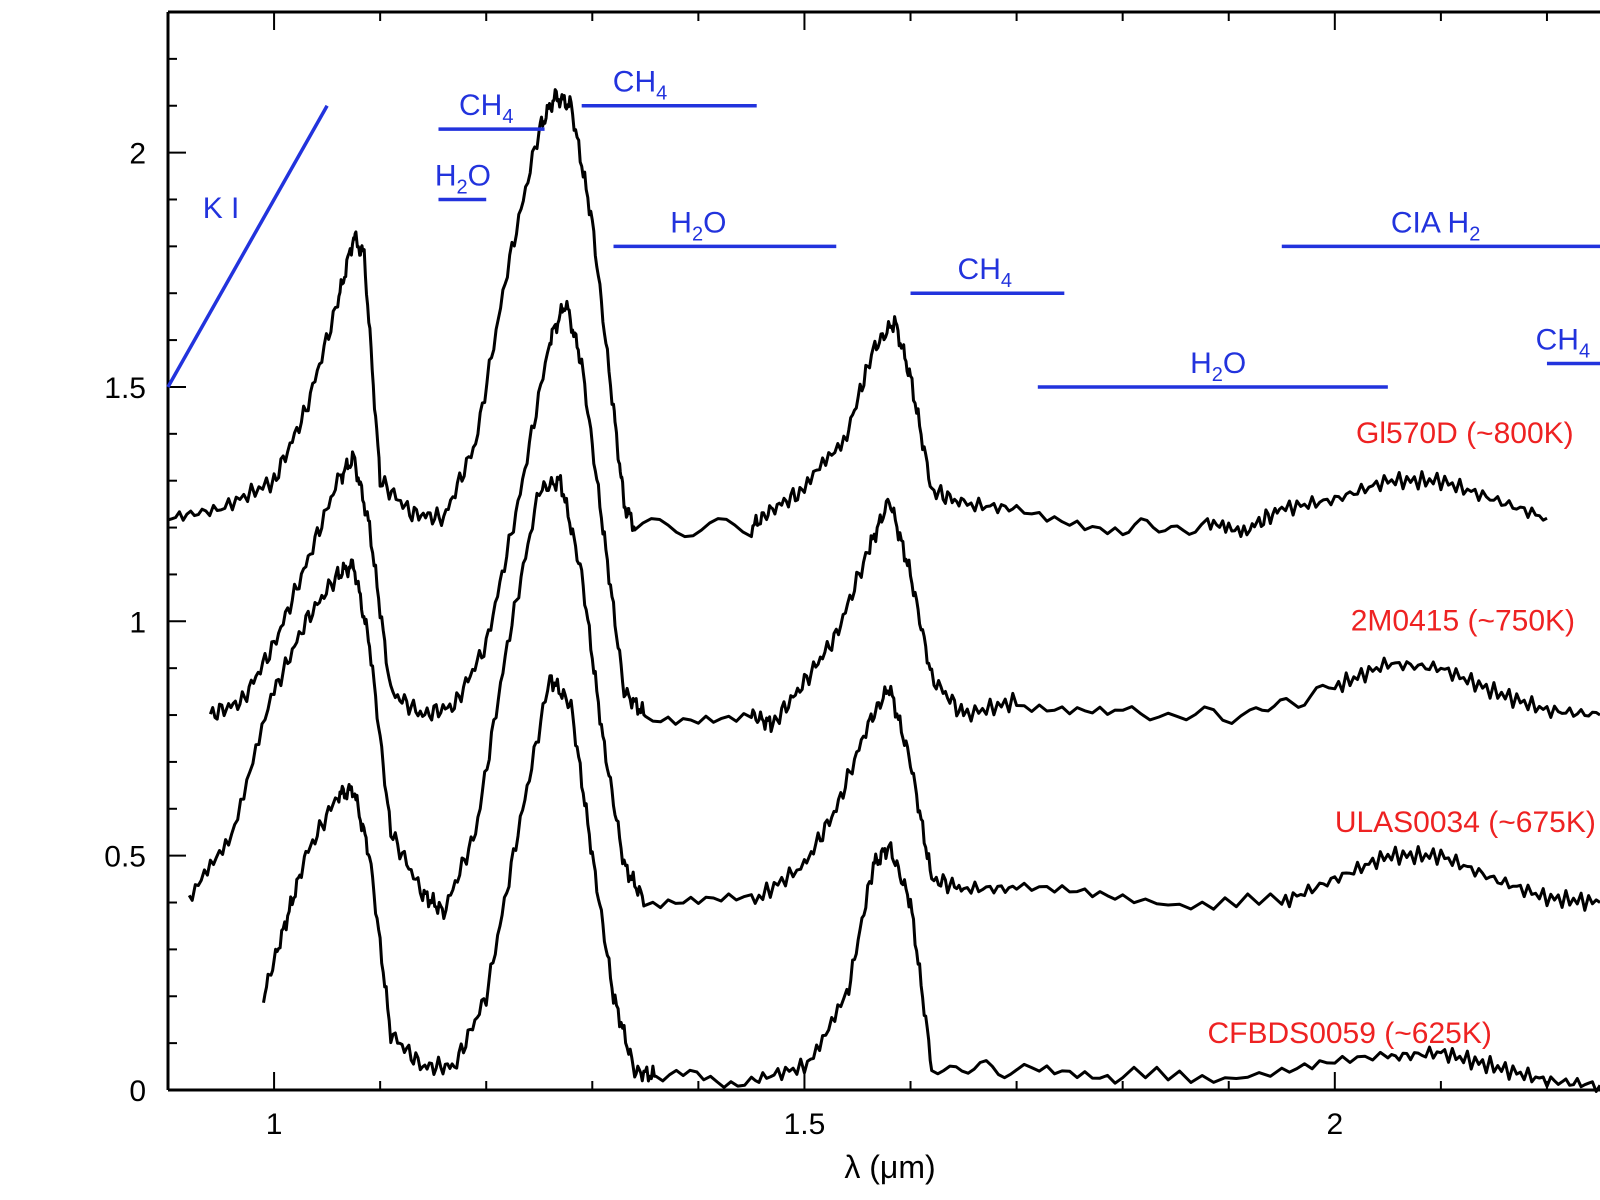 The width and height of the screenshot is (1600, 1200). Describe the element at coordinates (1463, 621) in the screenshot. I see `series-name-label: 2M0415 (~750K)` at that location.